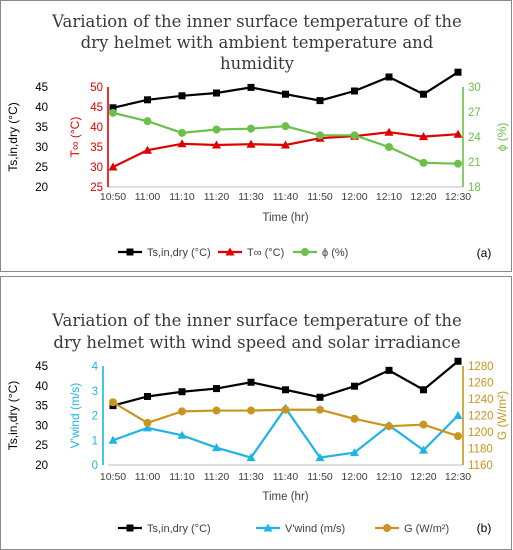 Image resolution: width=513 pixels, height=550 pixels. Describe the element at coordinates (41, 426) in the screenshot. I see `chart-b-ts-tick-label: 30` at that location.